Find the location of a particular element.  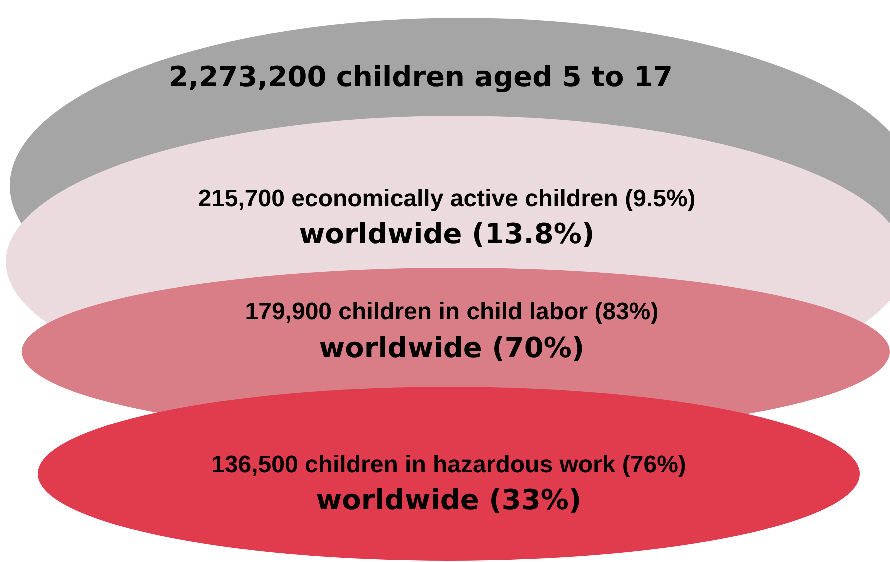

data-label: 136,500 is located at coordinates (255, 465).